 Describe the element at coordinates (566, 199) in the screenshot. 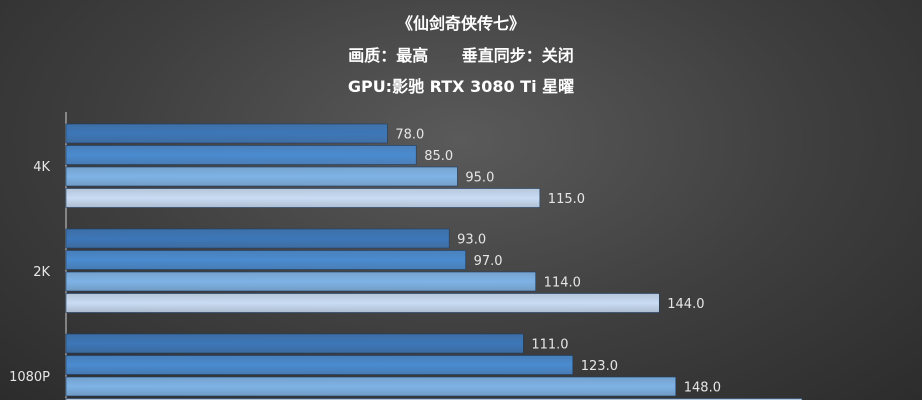

I see `data-label: 115.0` at that location.